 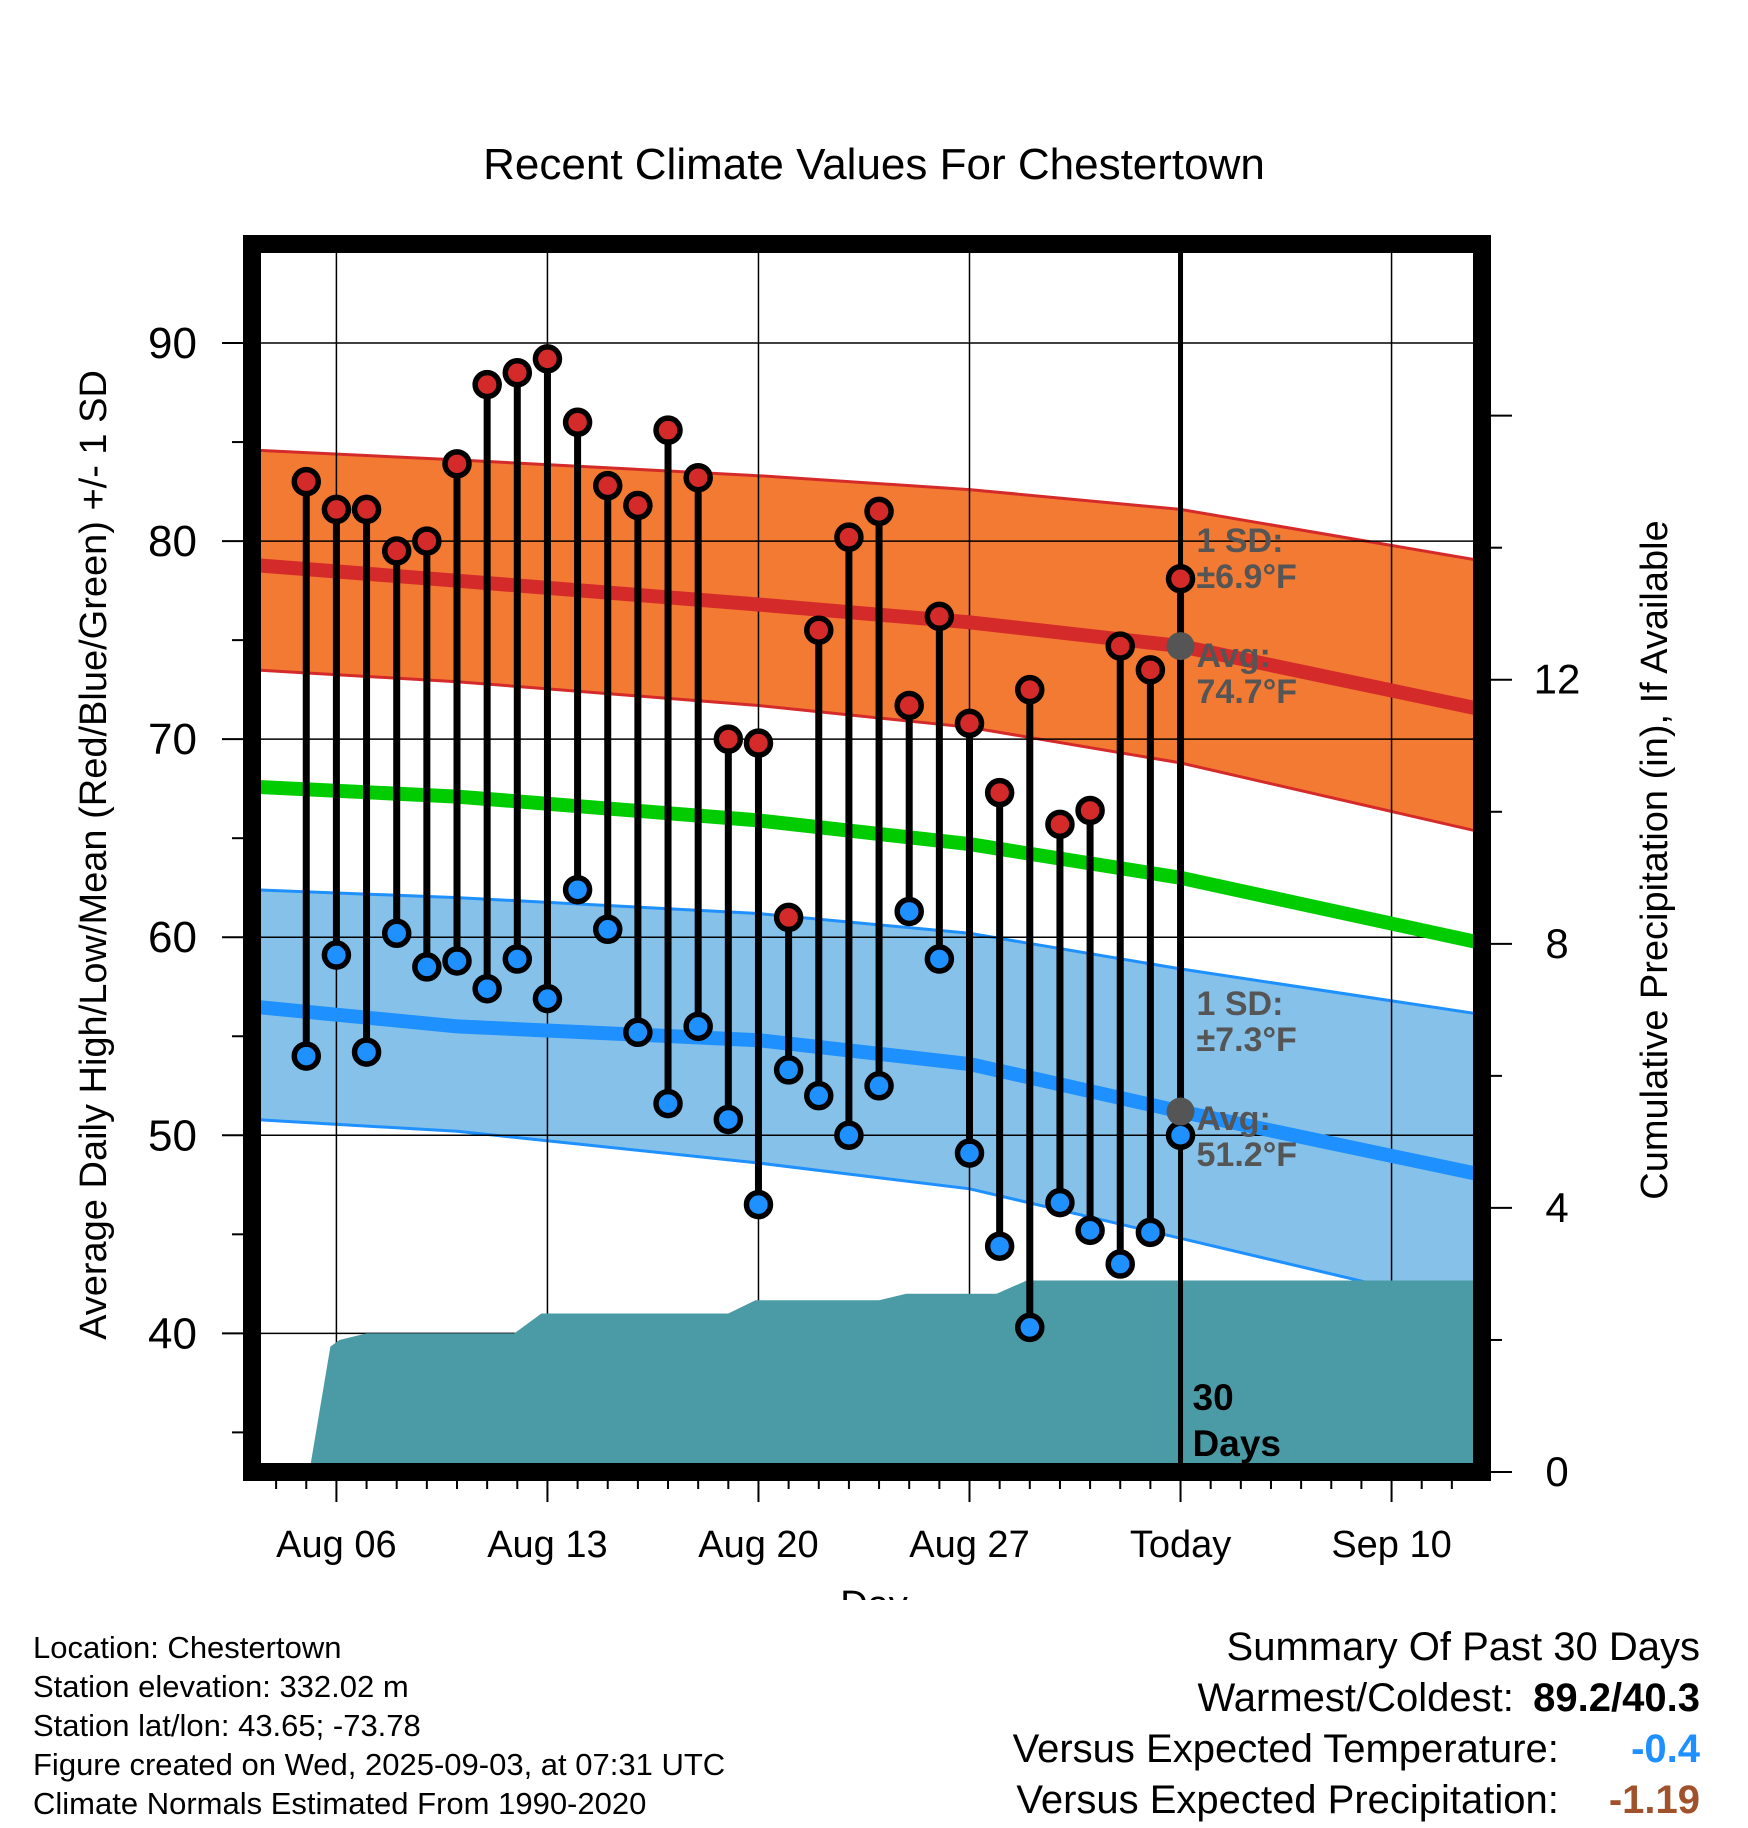 I want to click on high-avg-annotation: 74.7°F, so click(x=1247, y=692).